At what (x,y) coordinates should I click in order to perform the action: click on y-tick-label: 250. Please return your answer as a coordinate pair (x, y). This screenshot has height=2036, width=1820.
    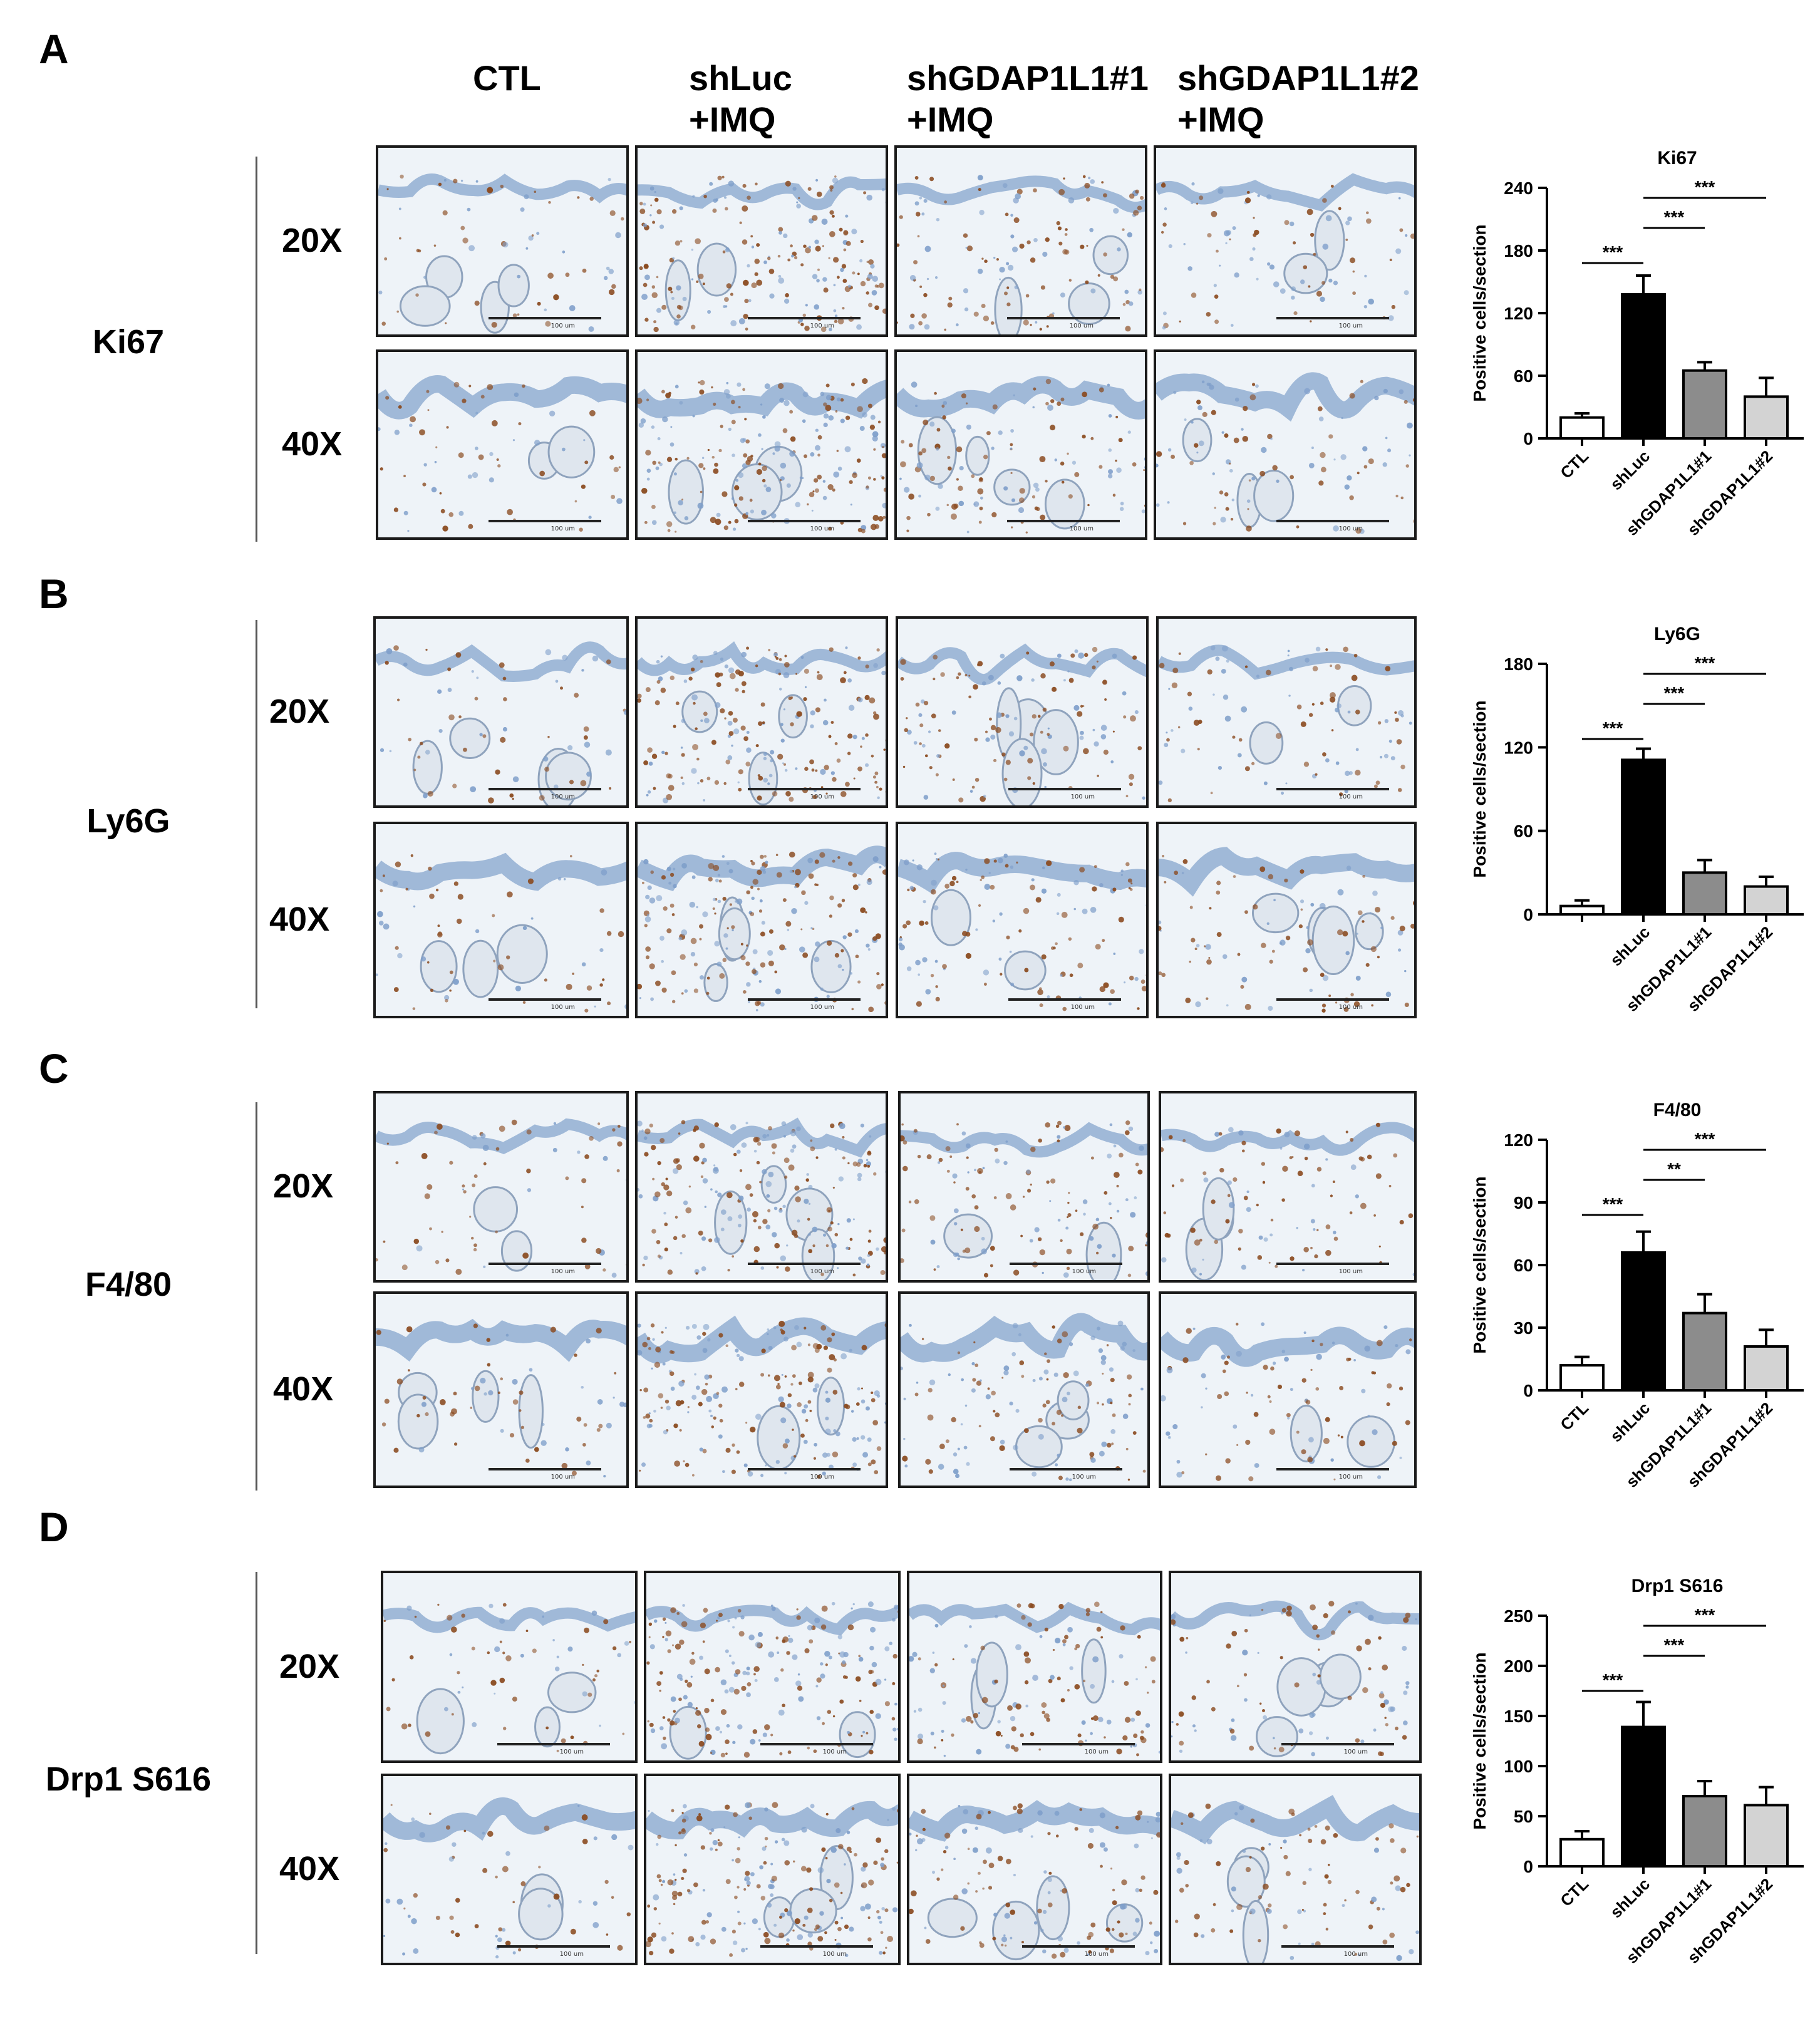
    Looking at the image, I should click on (1518, 1616).